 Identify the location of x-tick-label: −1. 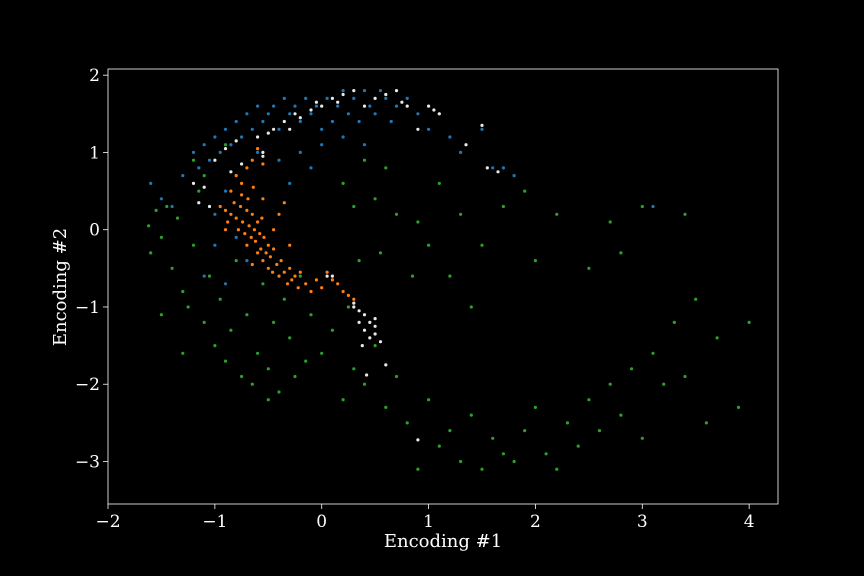
(214, 522).